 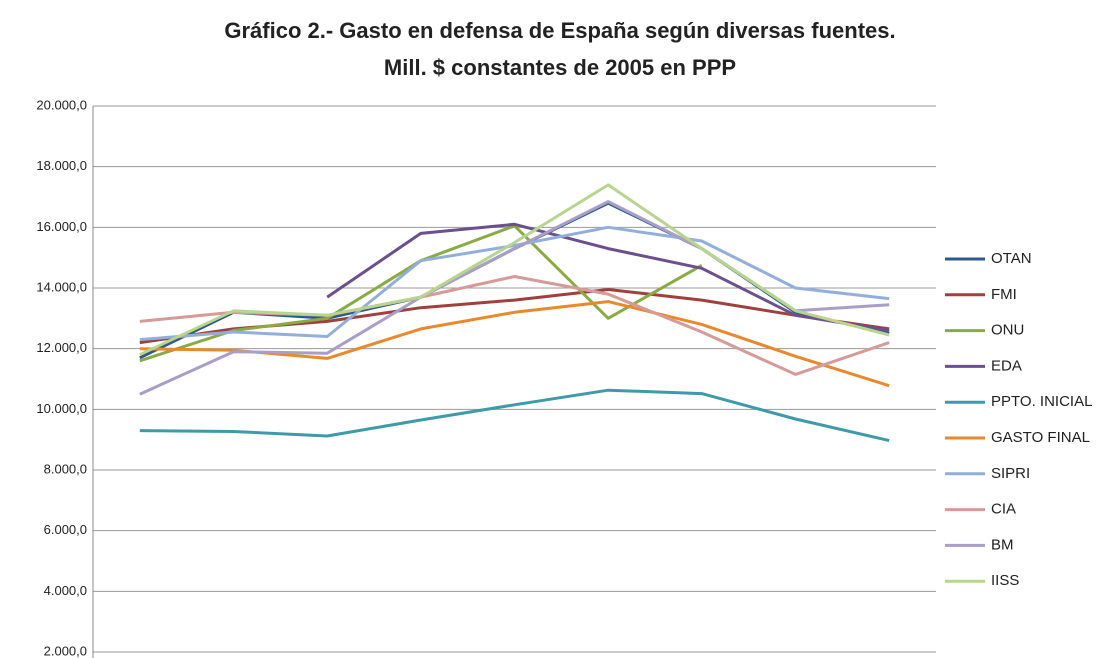 I want to click on y-tick-label: 20.000,0, so click(x=61, y=104).